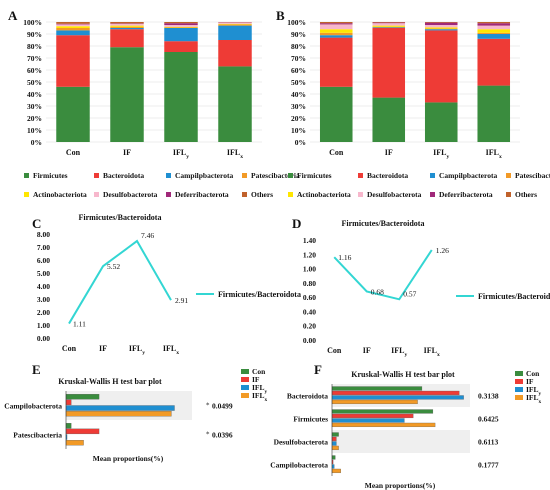  Describe the element at coordinates (171, 350) in the screenshot. I see `panel-c-xtick-label: IFLx` at that location.